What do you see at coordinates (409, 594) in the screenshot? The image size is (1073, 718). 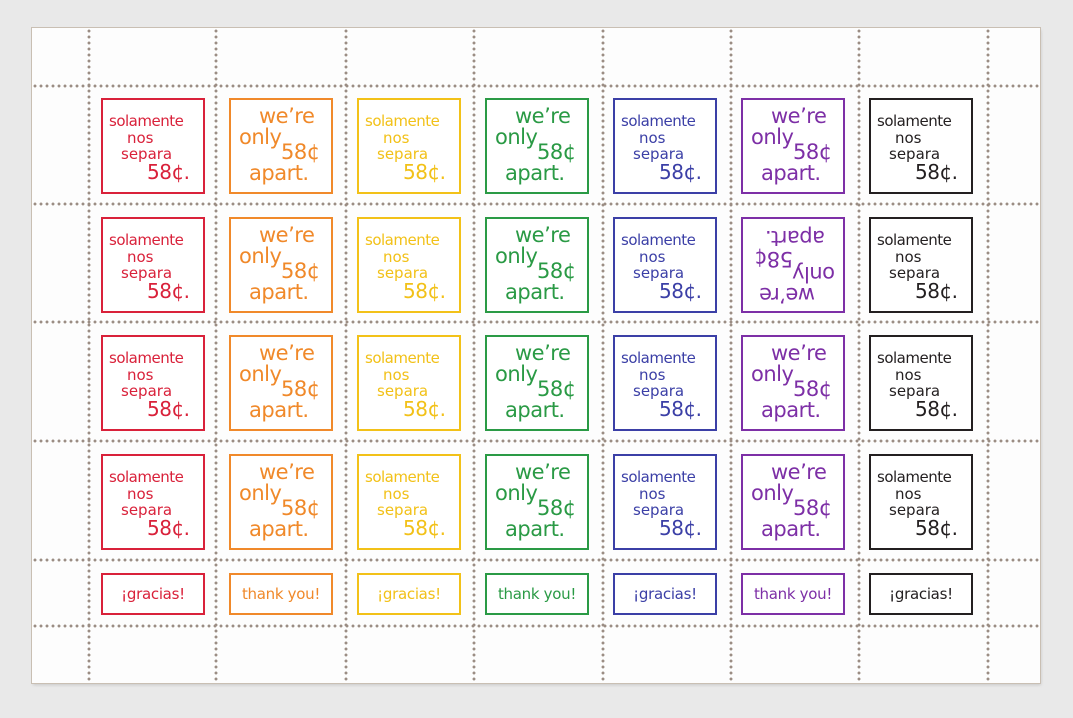 I see `thank-you-label: ¡gracias!` at bounding box center [409, 594].